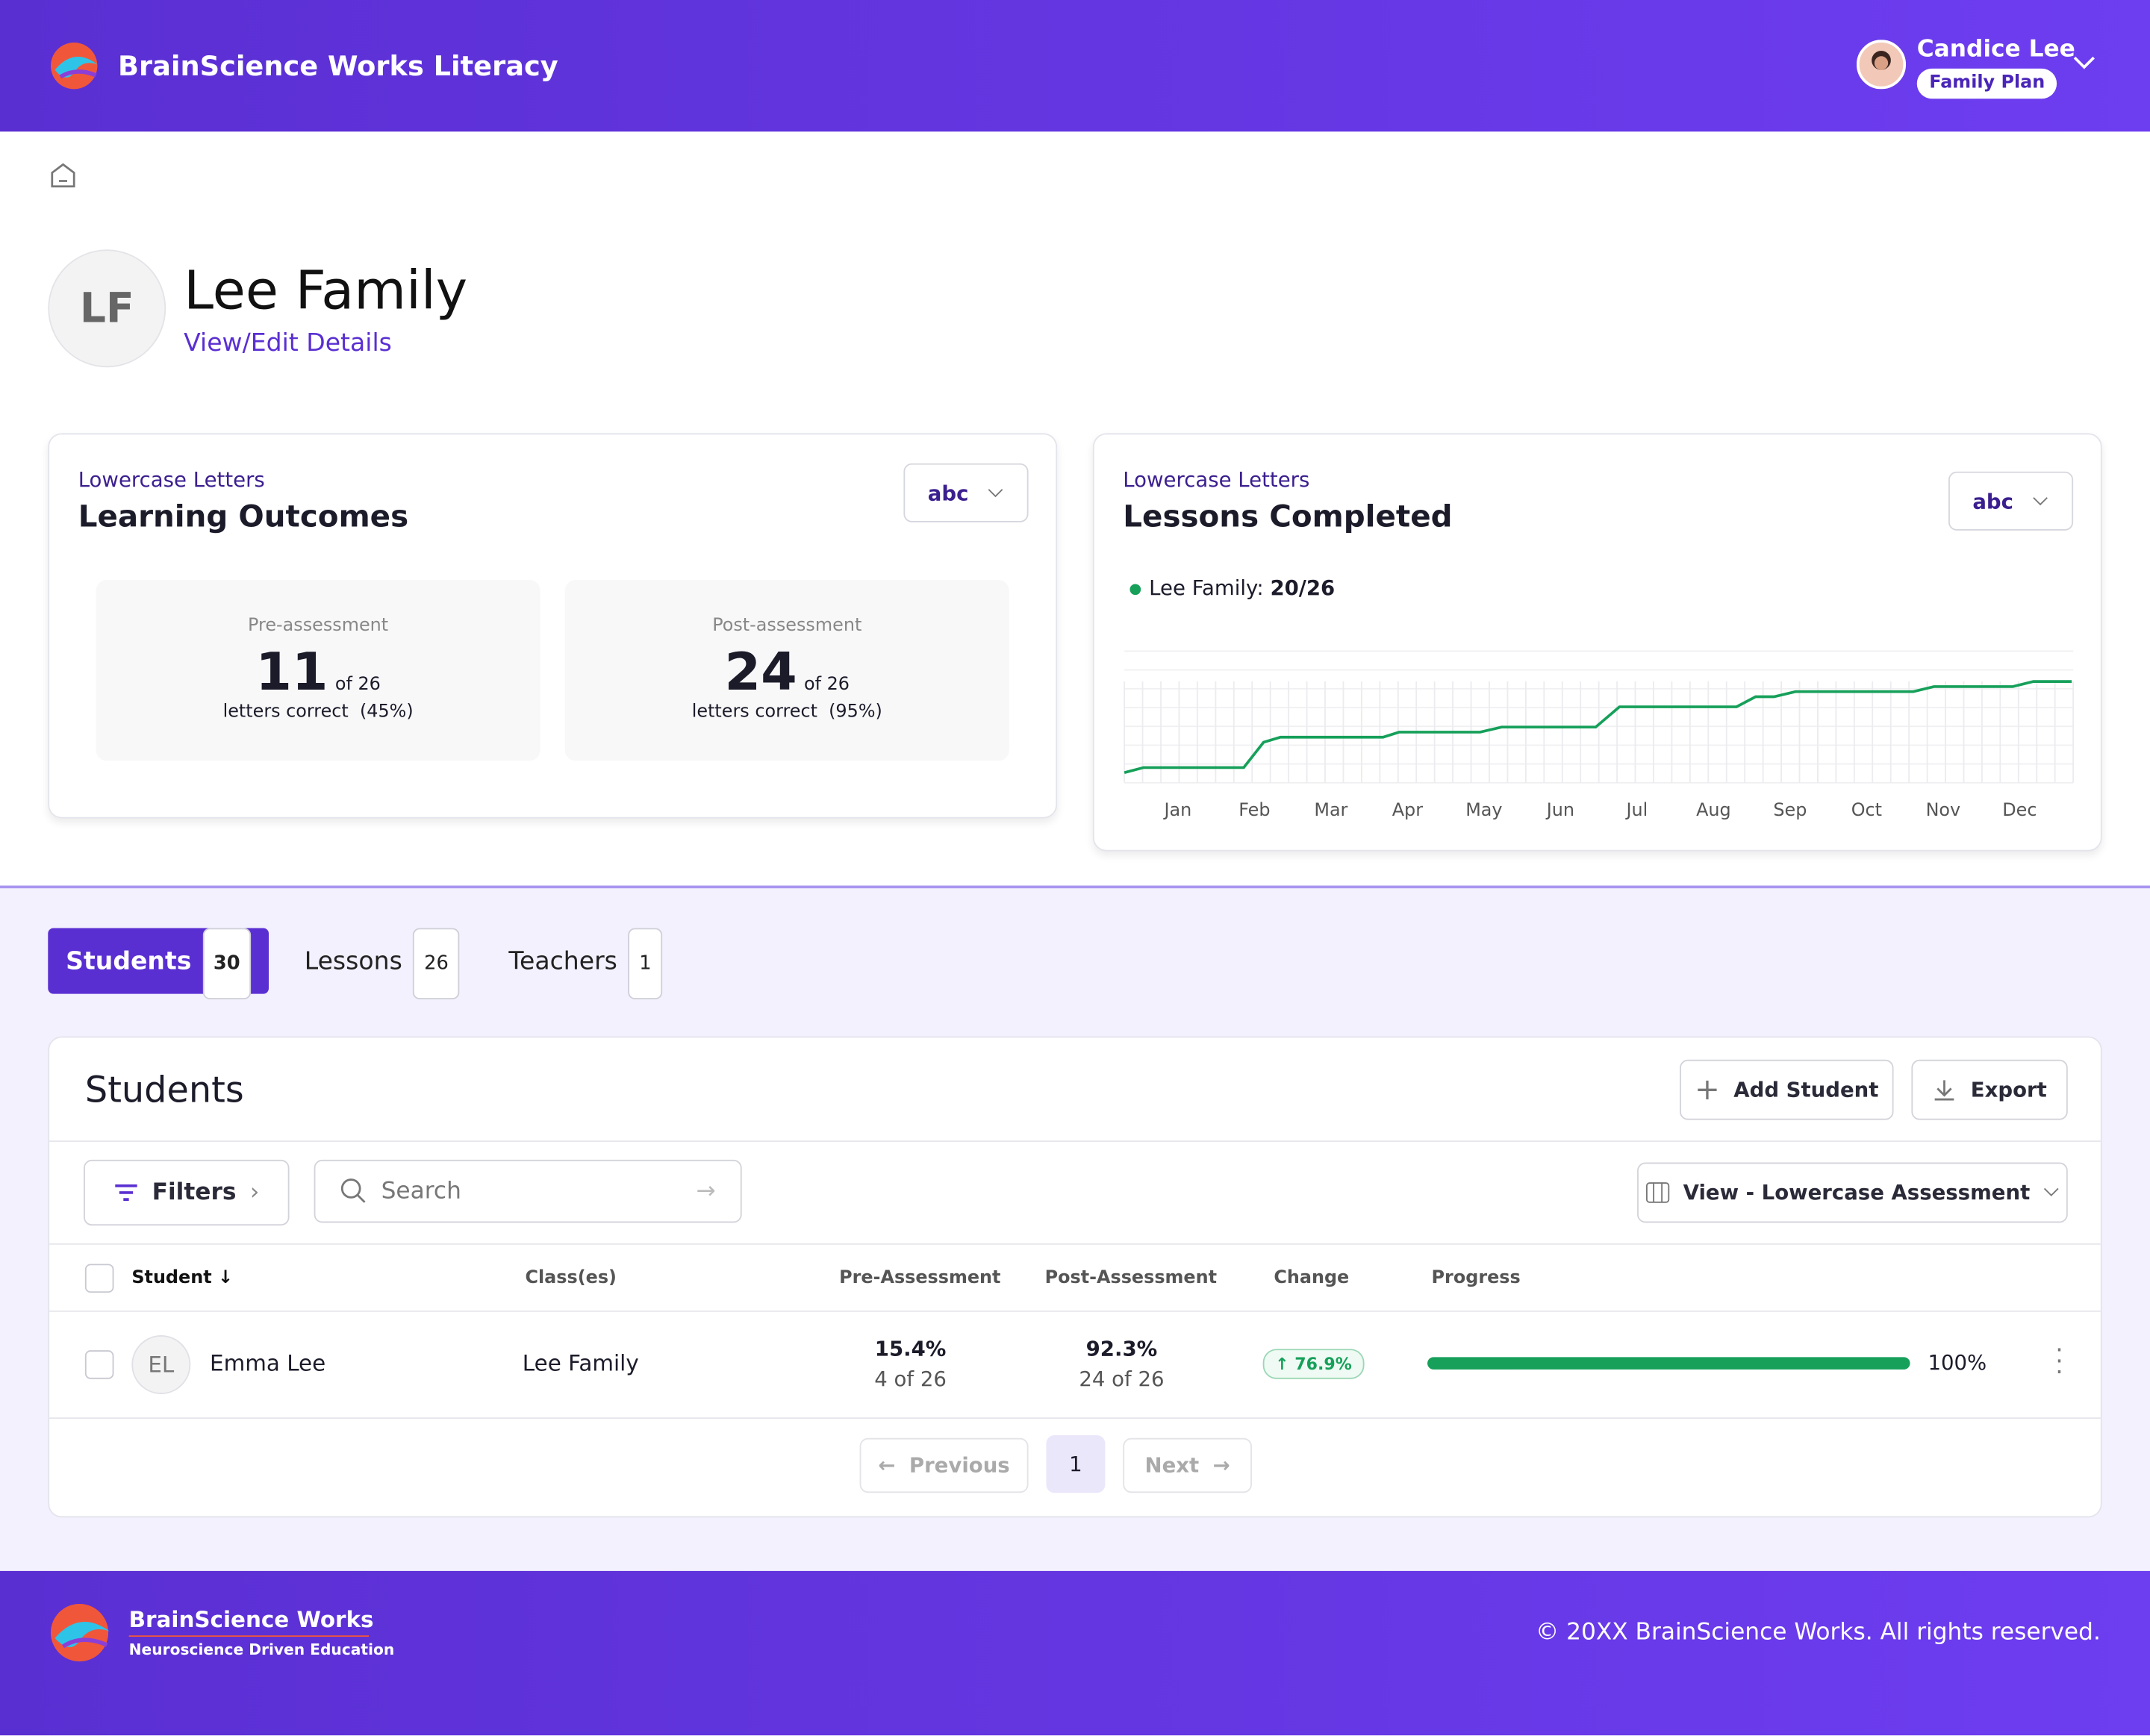  What do you see at coordinates (227, 964) in the screenshot?
I see `tab-count: 30` at bounding box center [227, 964].